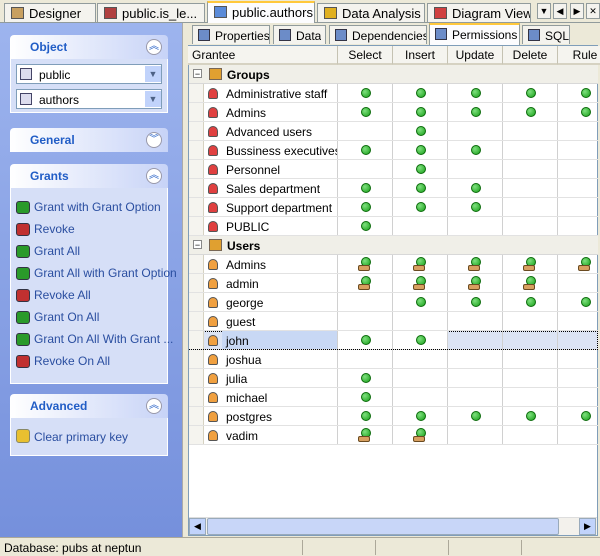  What do you see at coordinates (393, 169) in the screenshot?
I see `grid-row: Personnel` at bounding box center [393, 169].